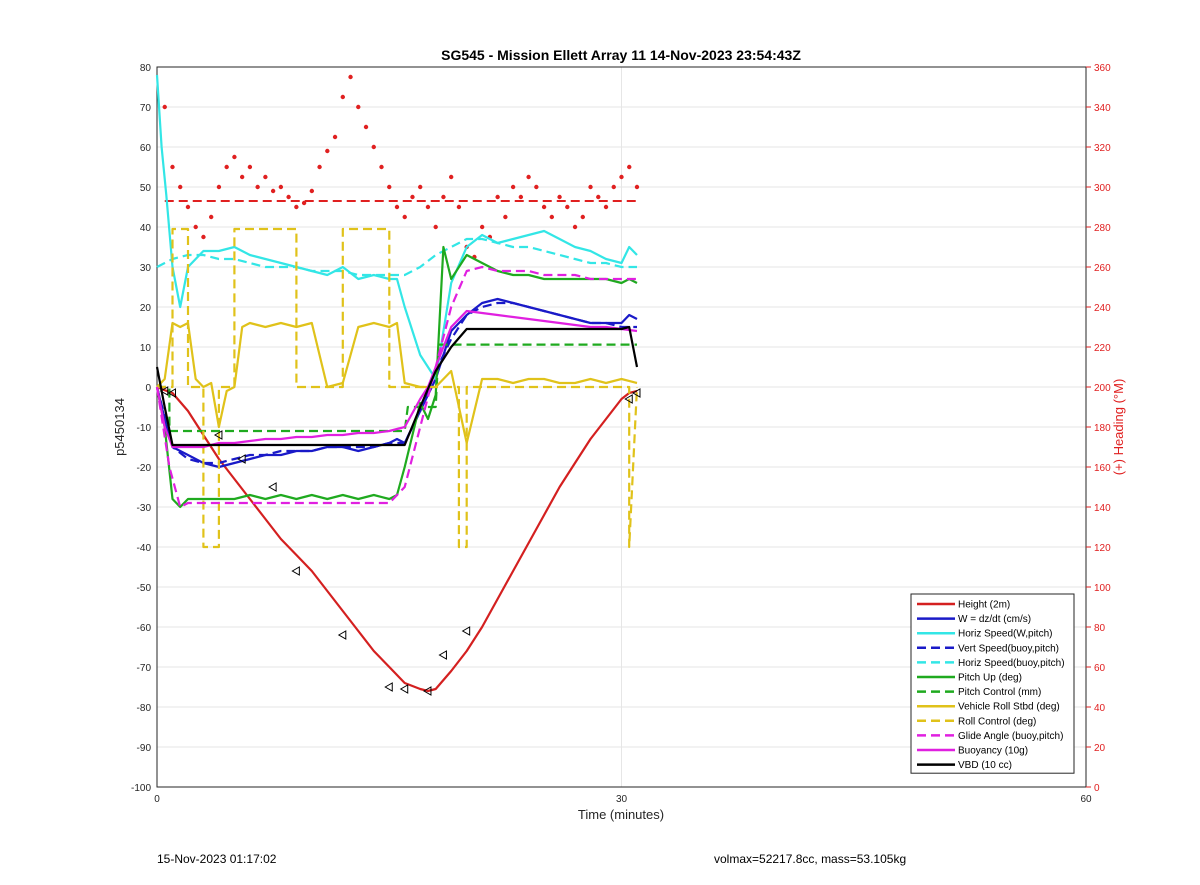 The height and width of the screenshot is (885, 1200). Describe the element at coordinates (157, 799) in the screenshot. I see `x-tick-label: 0` at that location.